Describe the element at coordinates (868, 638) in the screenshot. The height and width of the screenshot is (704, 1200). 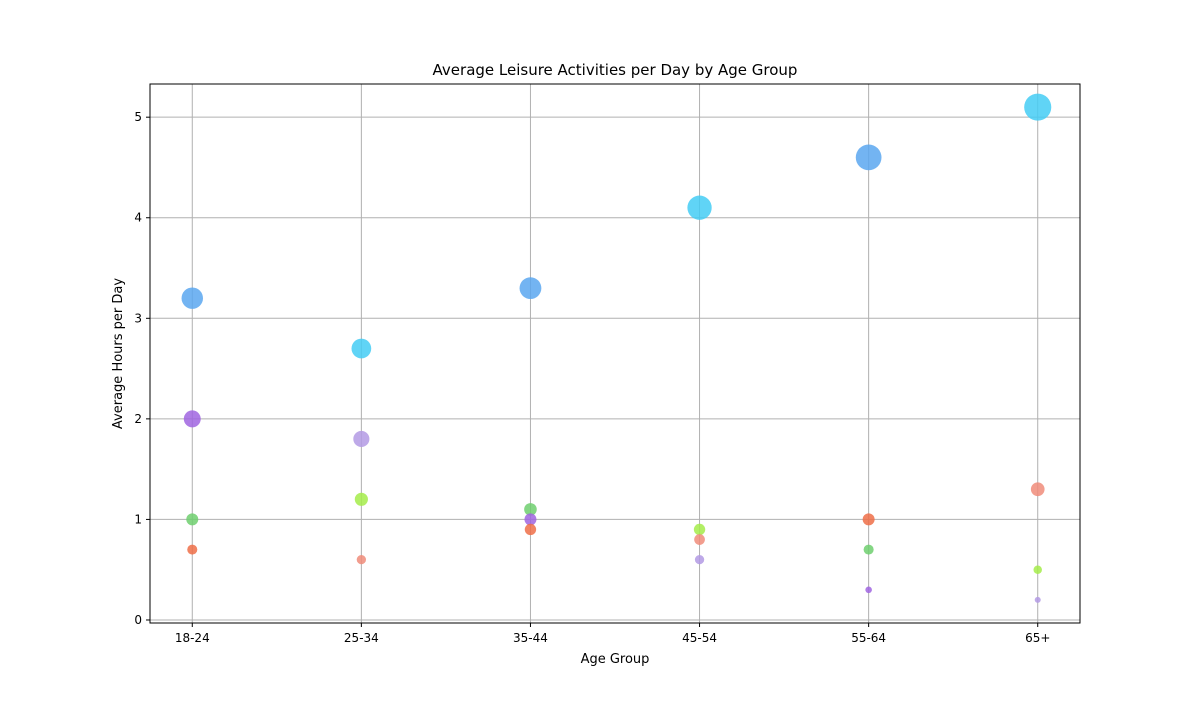
I see `x-tick-label: 55-64` at that location.